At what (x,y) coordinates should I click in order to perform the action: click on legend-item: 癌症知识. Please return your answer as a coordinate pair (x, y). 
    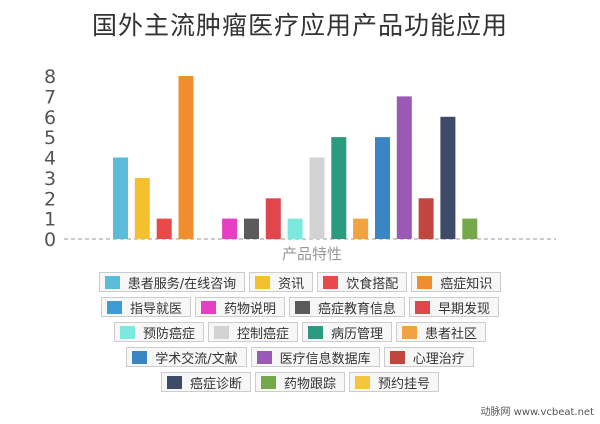
    Looking at the image, I should click on (456, 282).